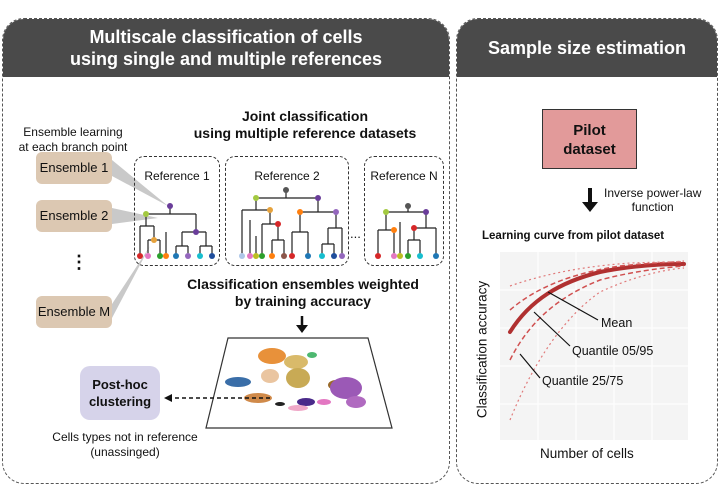 Image resolution: width=720 pixels, height=498 pixels. I want to click on plot-background, so click(594, 346).